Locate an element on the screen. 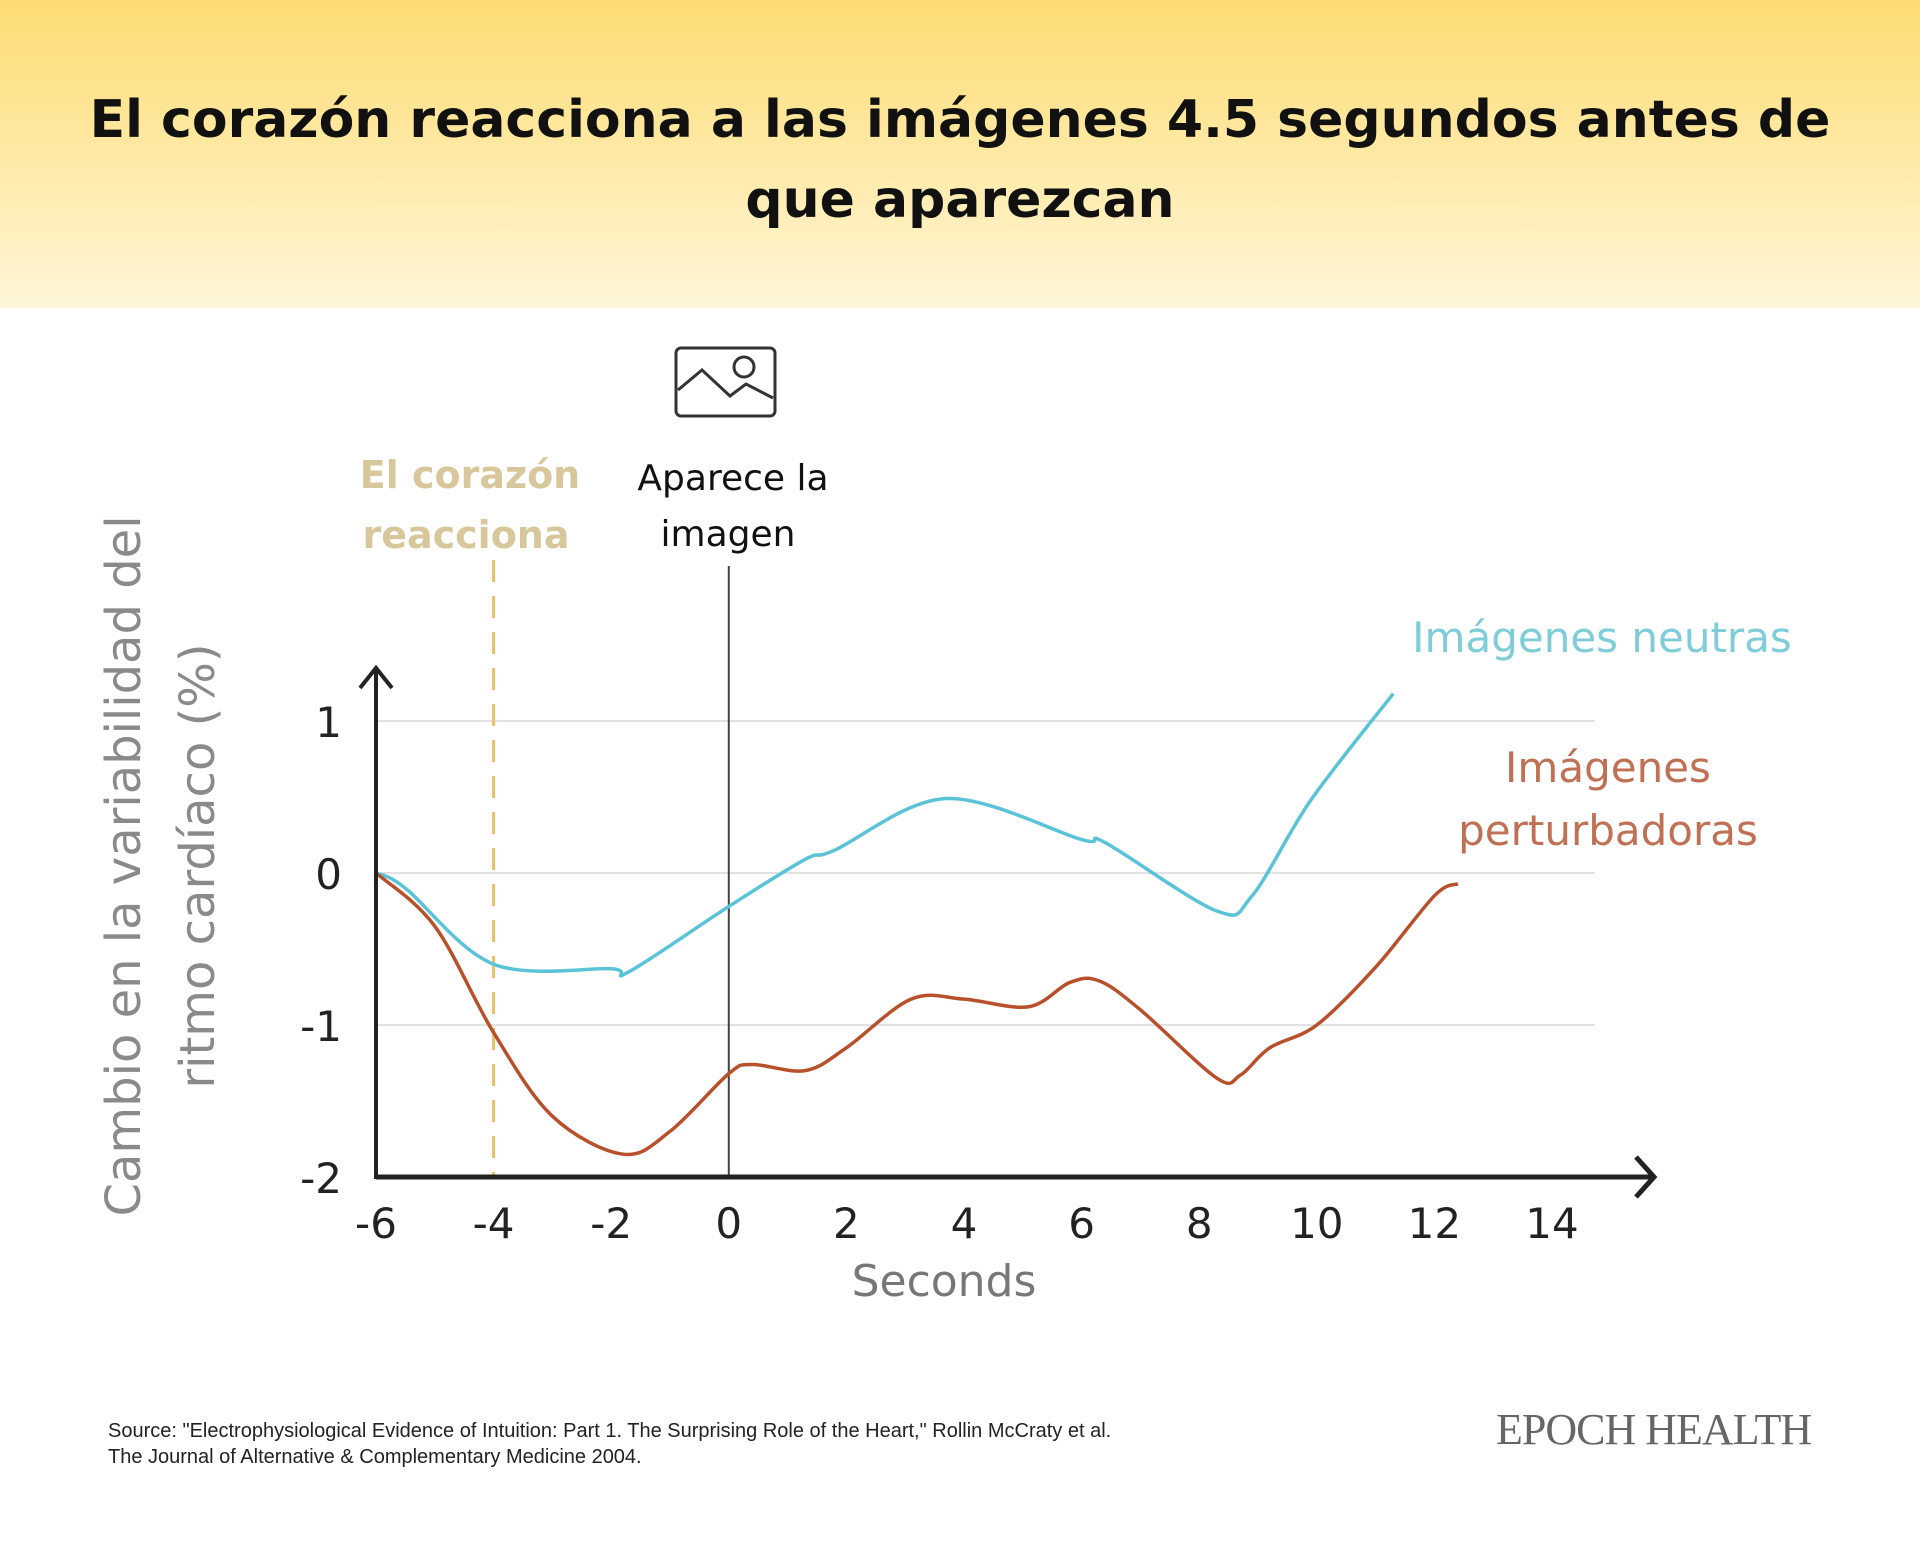 The image size is (1920, 1565). x-tick-label: 2 is located at coordinates (846, 1223).